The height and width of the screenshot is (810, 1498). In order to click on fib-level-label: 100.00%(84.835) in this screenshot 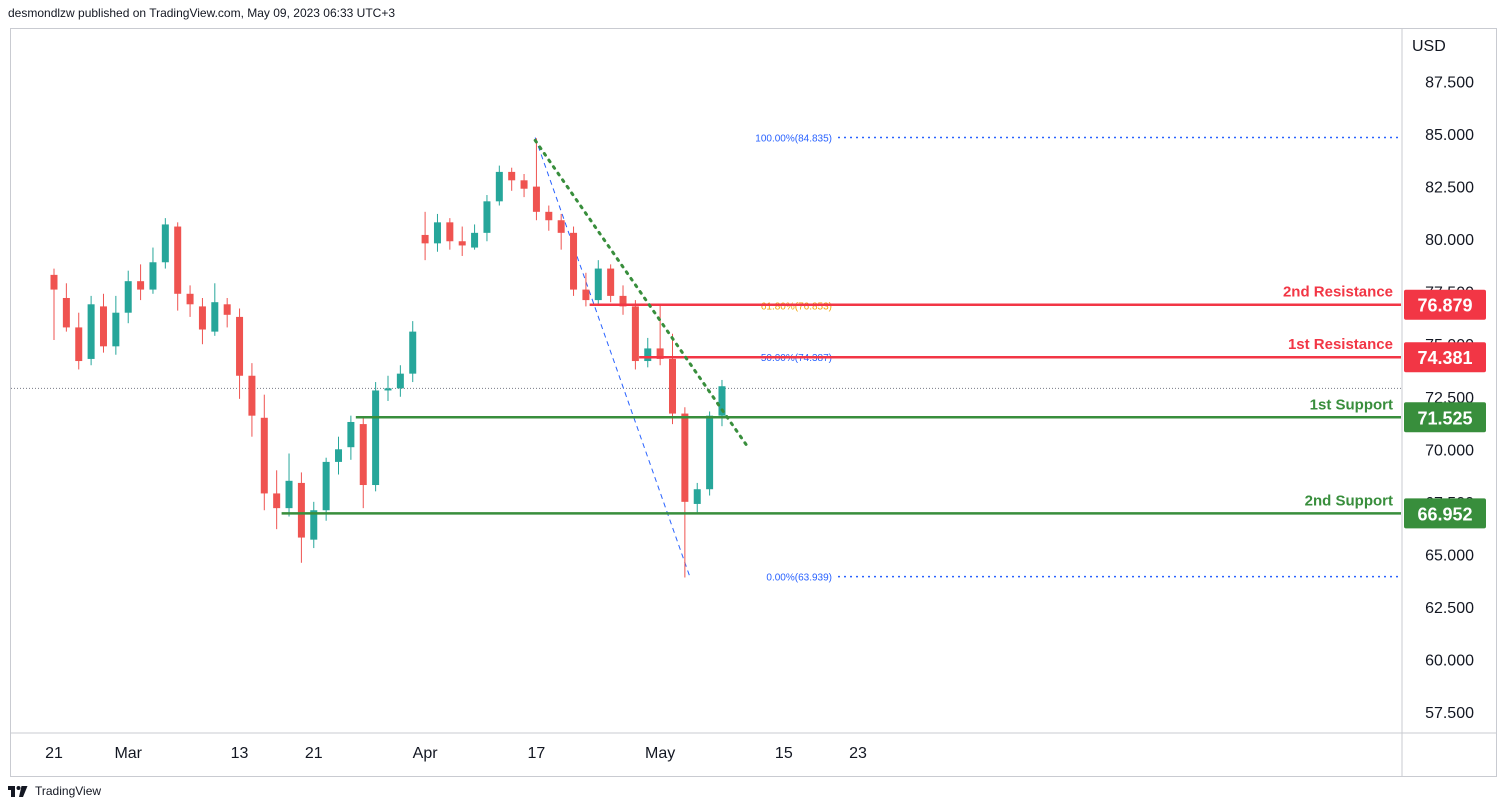, I will do `click(793, 139)`.